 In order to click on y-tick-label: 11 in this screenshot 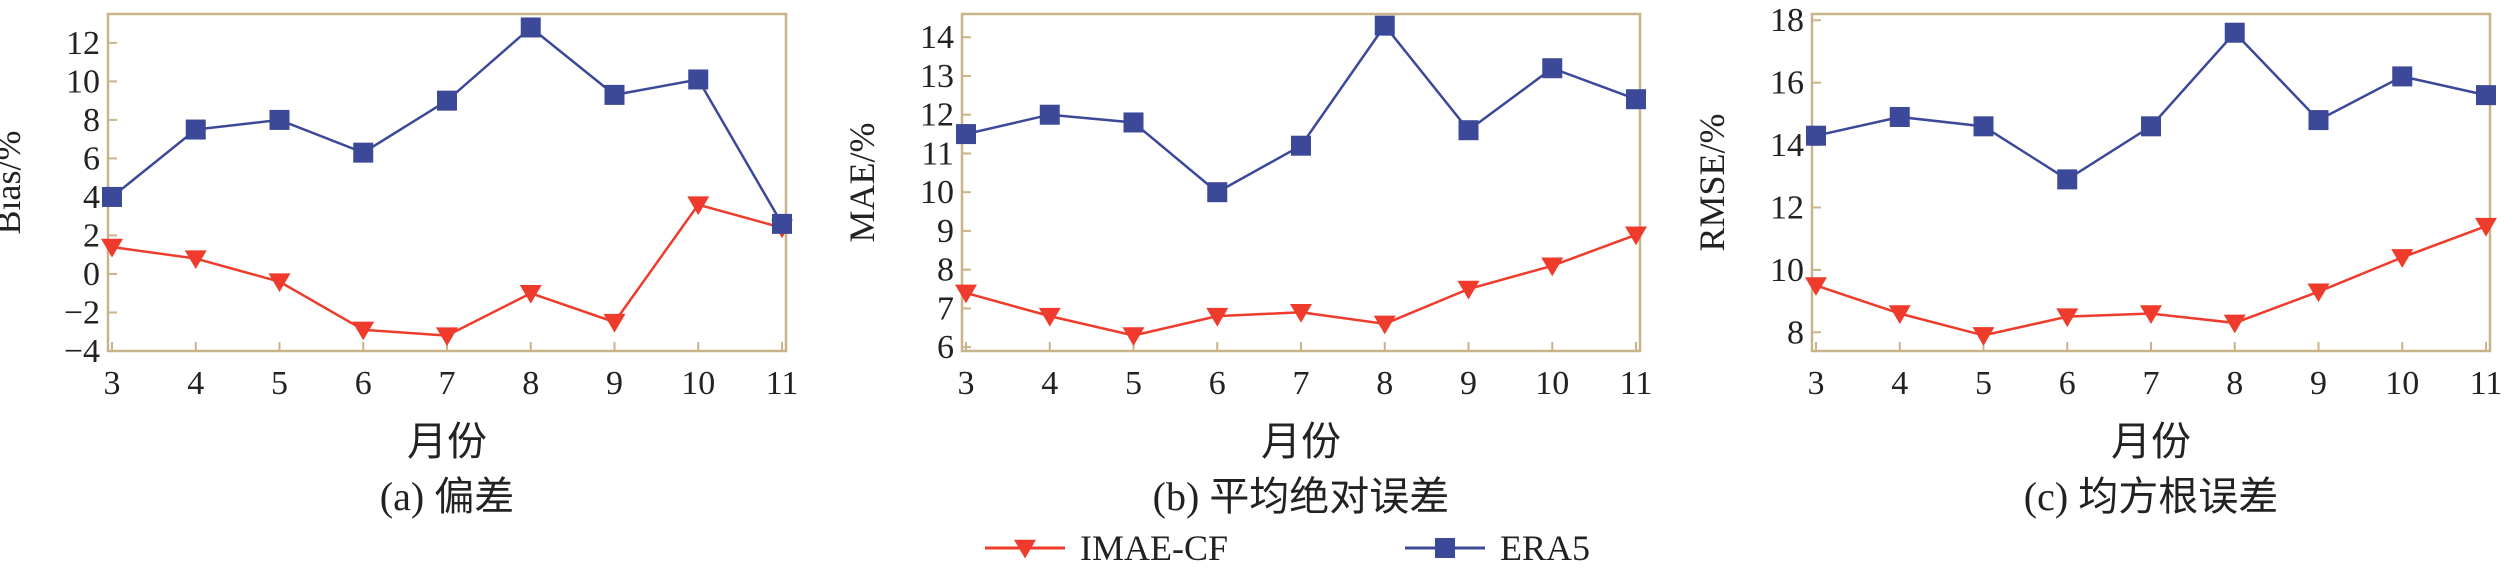, I will do `click(937, 153)`.